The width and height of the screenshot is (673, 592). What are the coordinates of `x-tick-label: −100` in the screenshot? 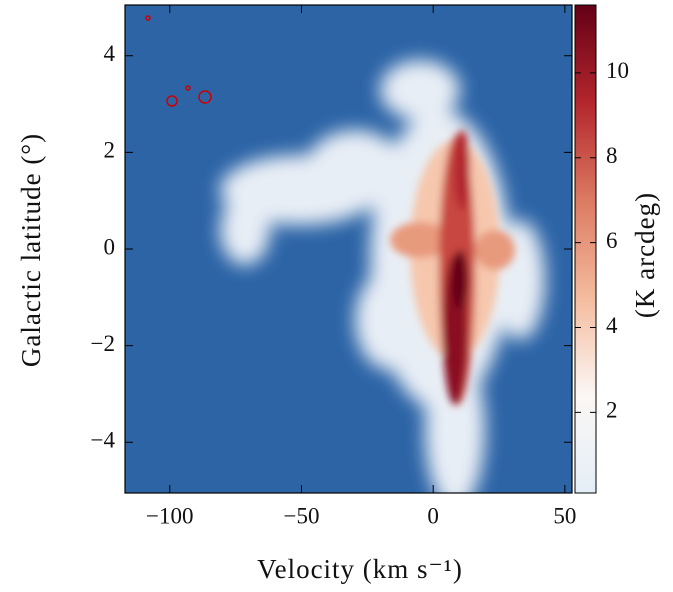 It's located at (169, 515).